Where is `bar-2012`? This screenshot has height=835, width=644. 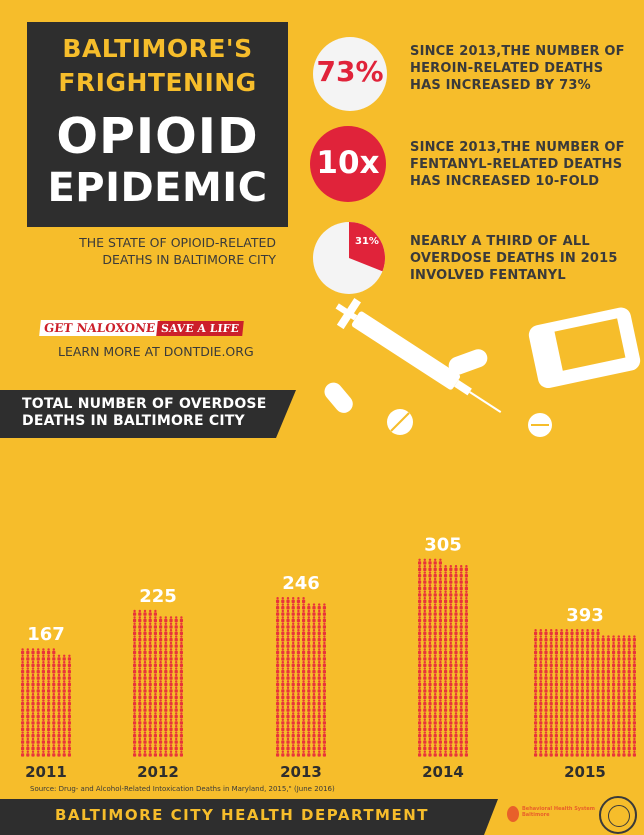 bar-2012 is located at coordinates (158, 683).